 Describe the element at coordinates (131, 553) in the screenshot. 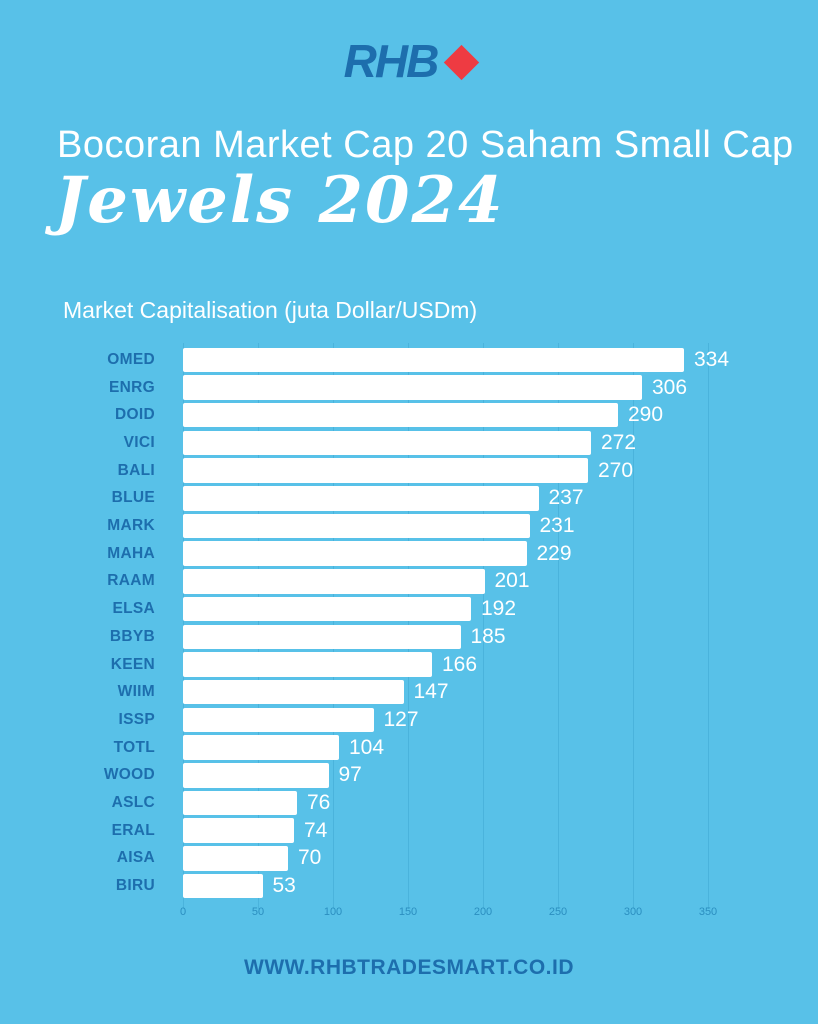

I see `ticker-label: MAHA` at that location.